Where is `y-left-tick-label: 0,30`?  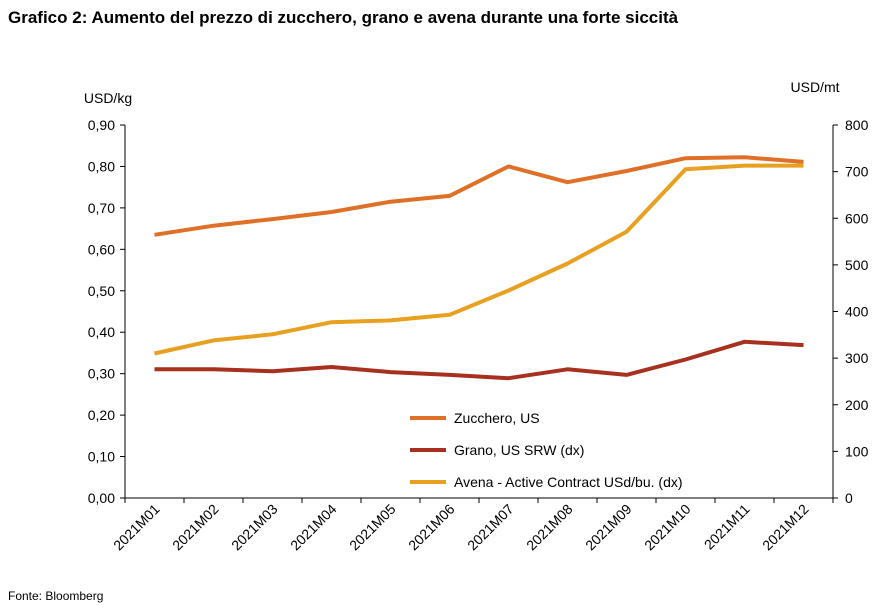 y-left-tick-label: 0,30 is located at coordinates (101, 374).